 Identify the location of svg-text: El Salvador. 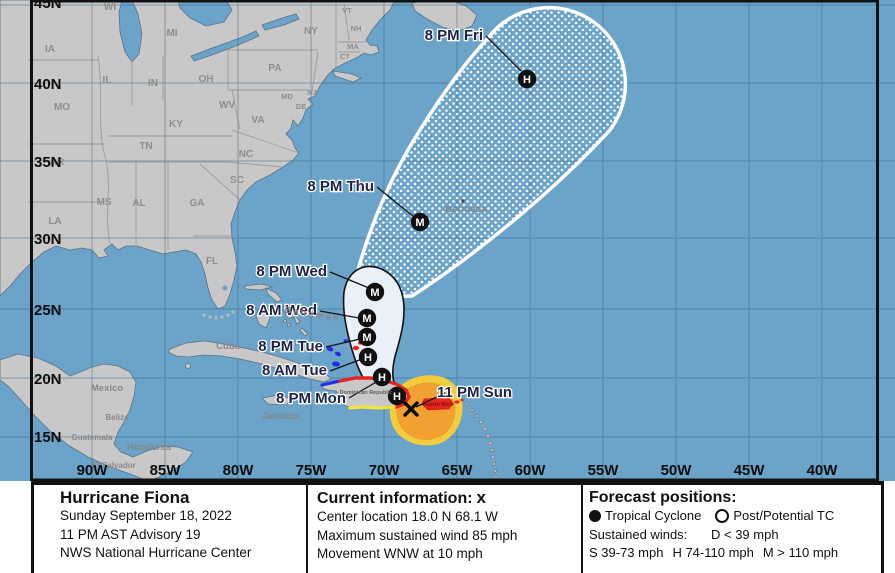
(114, 465).